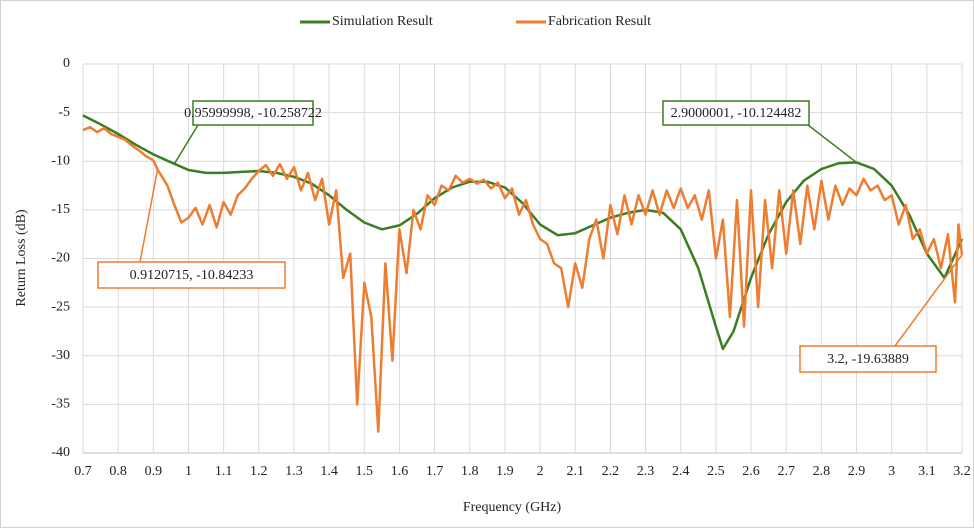  What do you see at coordinates (786, 471) in the screenshot?
I see `x-tick-label: 2.7` at bounding box center [786, 471].